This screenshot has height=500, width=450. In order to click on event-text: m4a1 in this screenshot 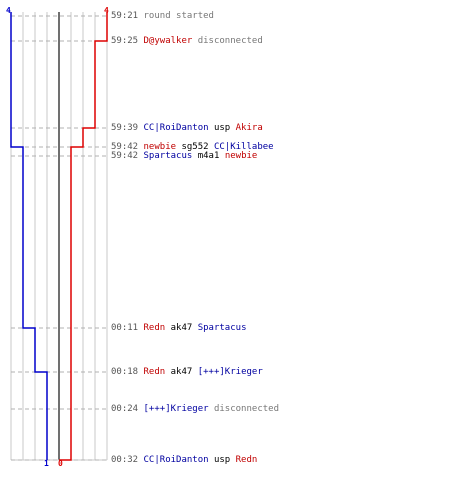, I will do `click(208, 156)`.